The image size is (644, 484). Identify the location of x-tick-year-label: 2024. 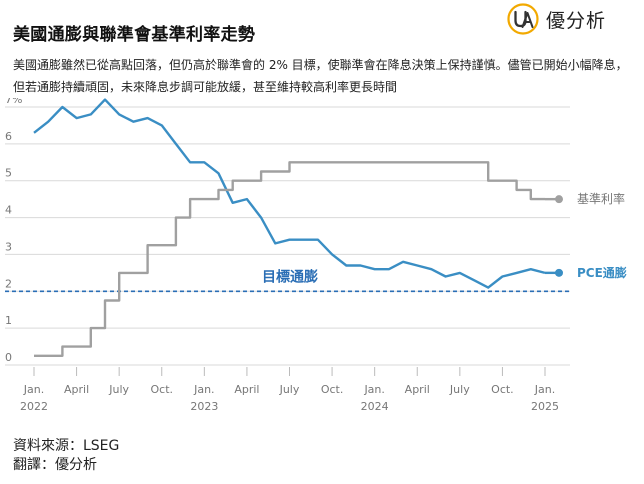
(375, 406).